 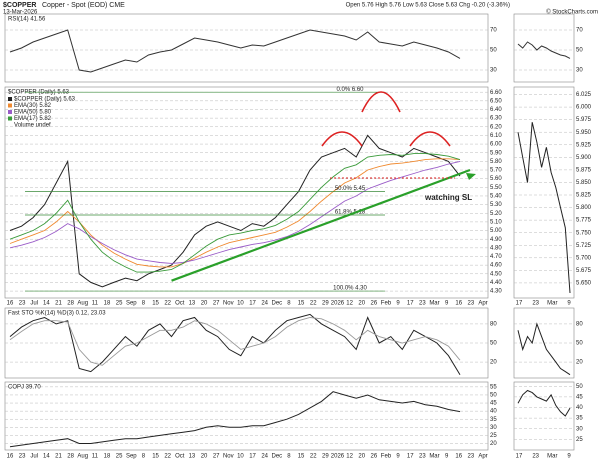 What do you see at coordinates (579, 324) in the screenshot?
I see `y-tick-label: 80` at bounding box center [579, 324].